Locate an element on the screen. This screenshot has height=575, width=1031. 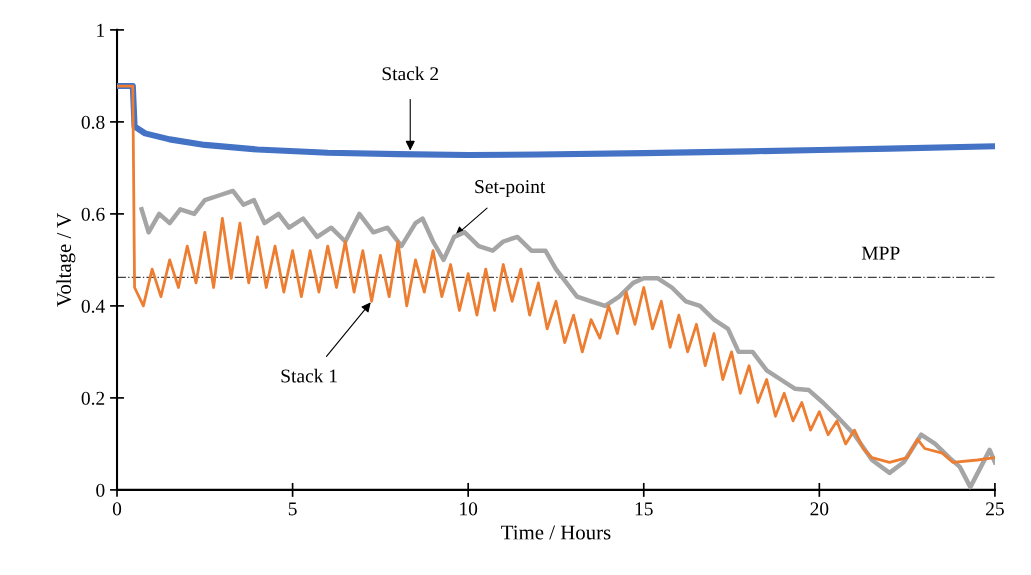
y-tick-label: 1 is located at coordinates (101, 30).